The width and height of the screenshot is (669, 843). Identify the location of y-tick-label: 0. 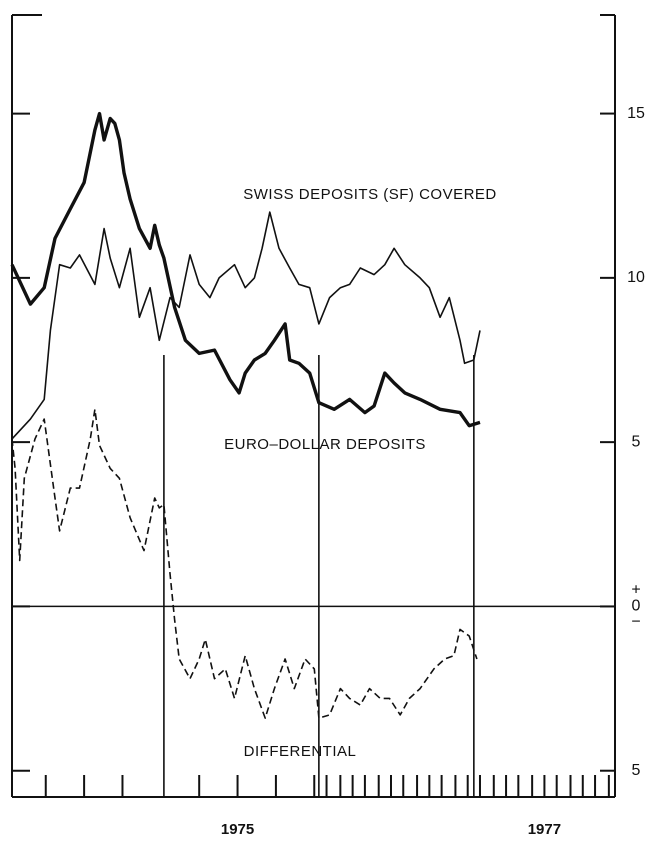
(636, 606).